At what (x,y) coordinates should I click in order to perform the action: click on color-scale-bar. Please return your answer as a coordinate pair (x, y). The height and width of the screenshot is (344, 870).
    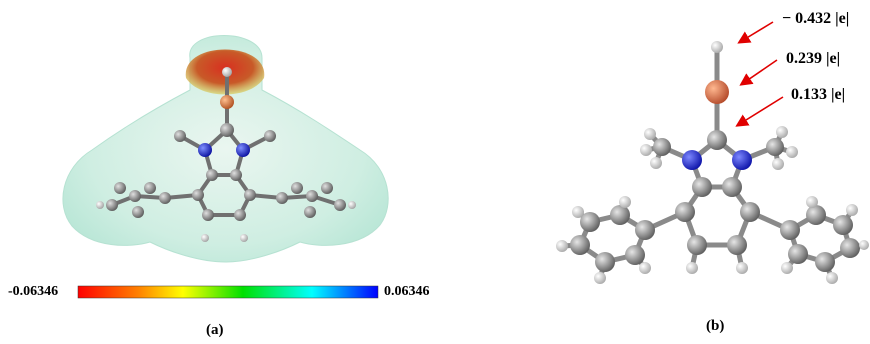
    Looking at the image, I should click on (228, 292).